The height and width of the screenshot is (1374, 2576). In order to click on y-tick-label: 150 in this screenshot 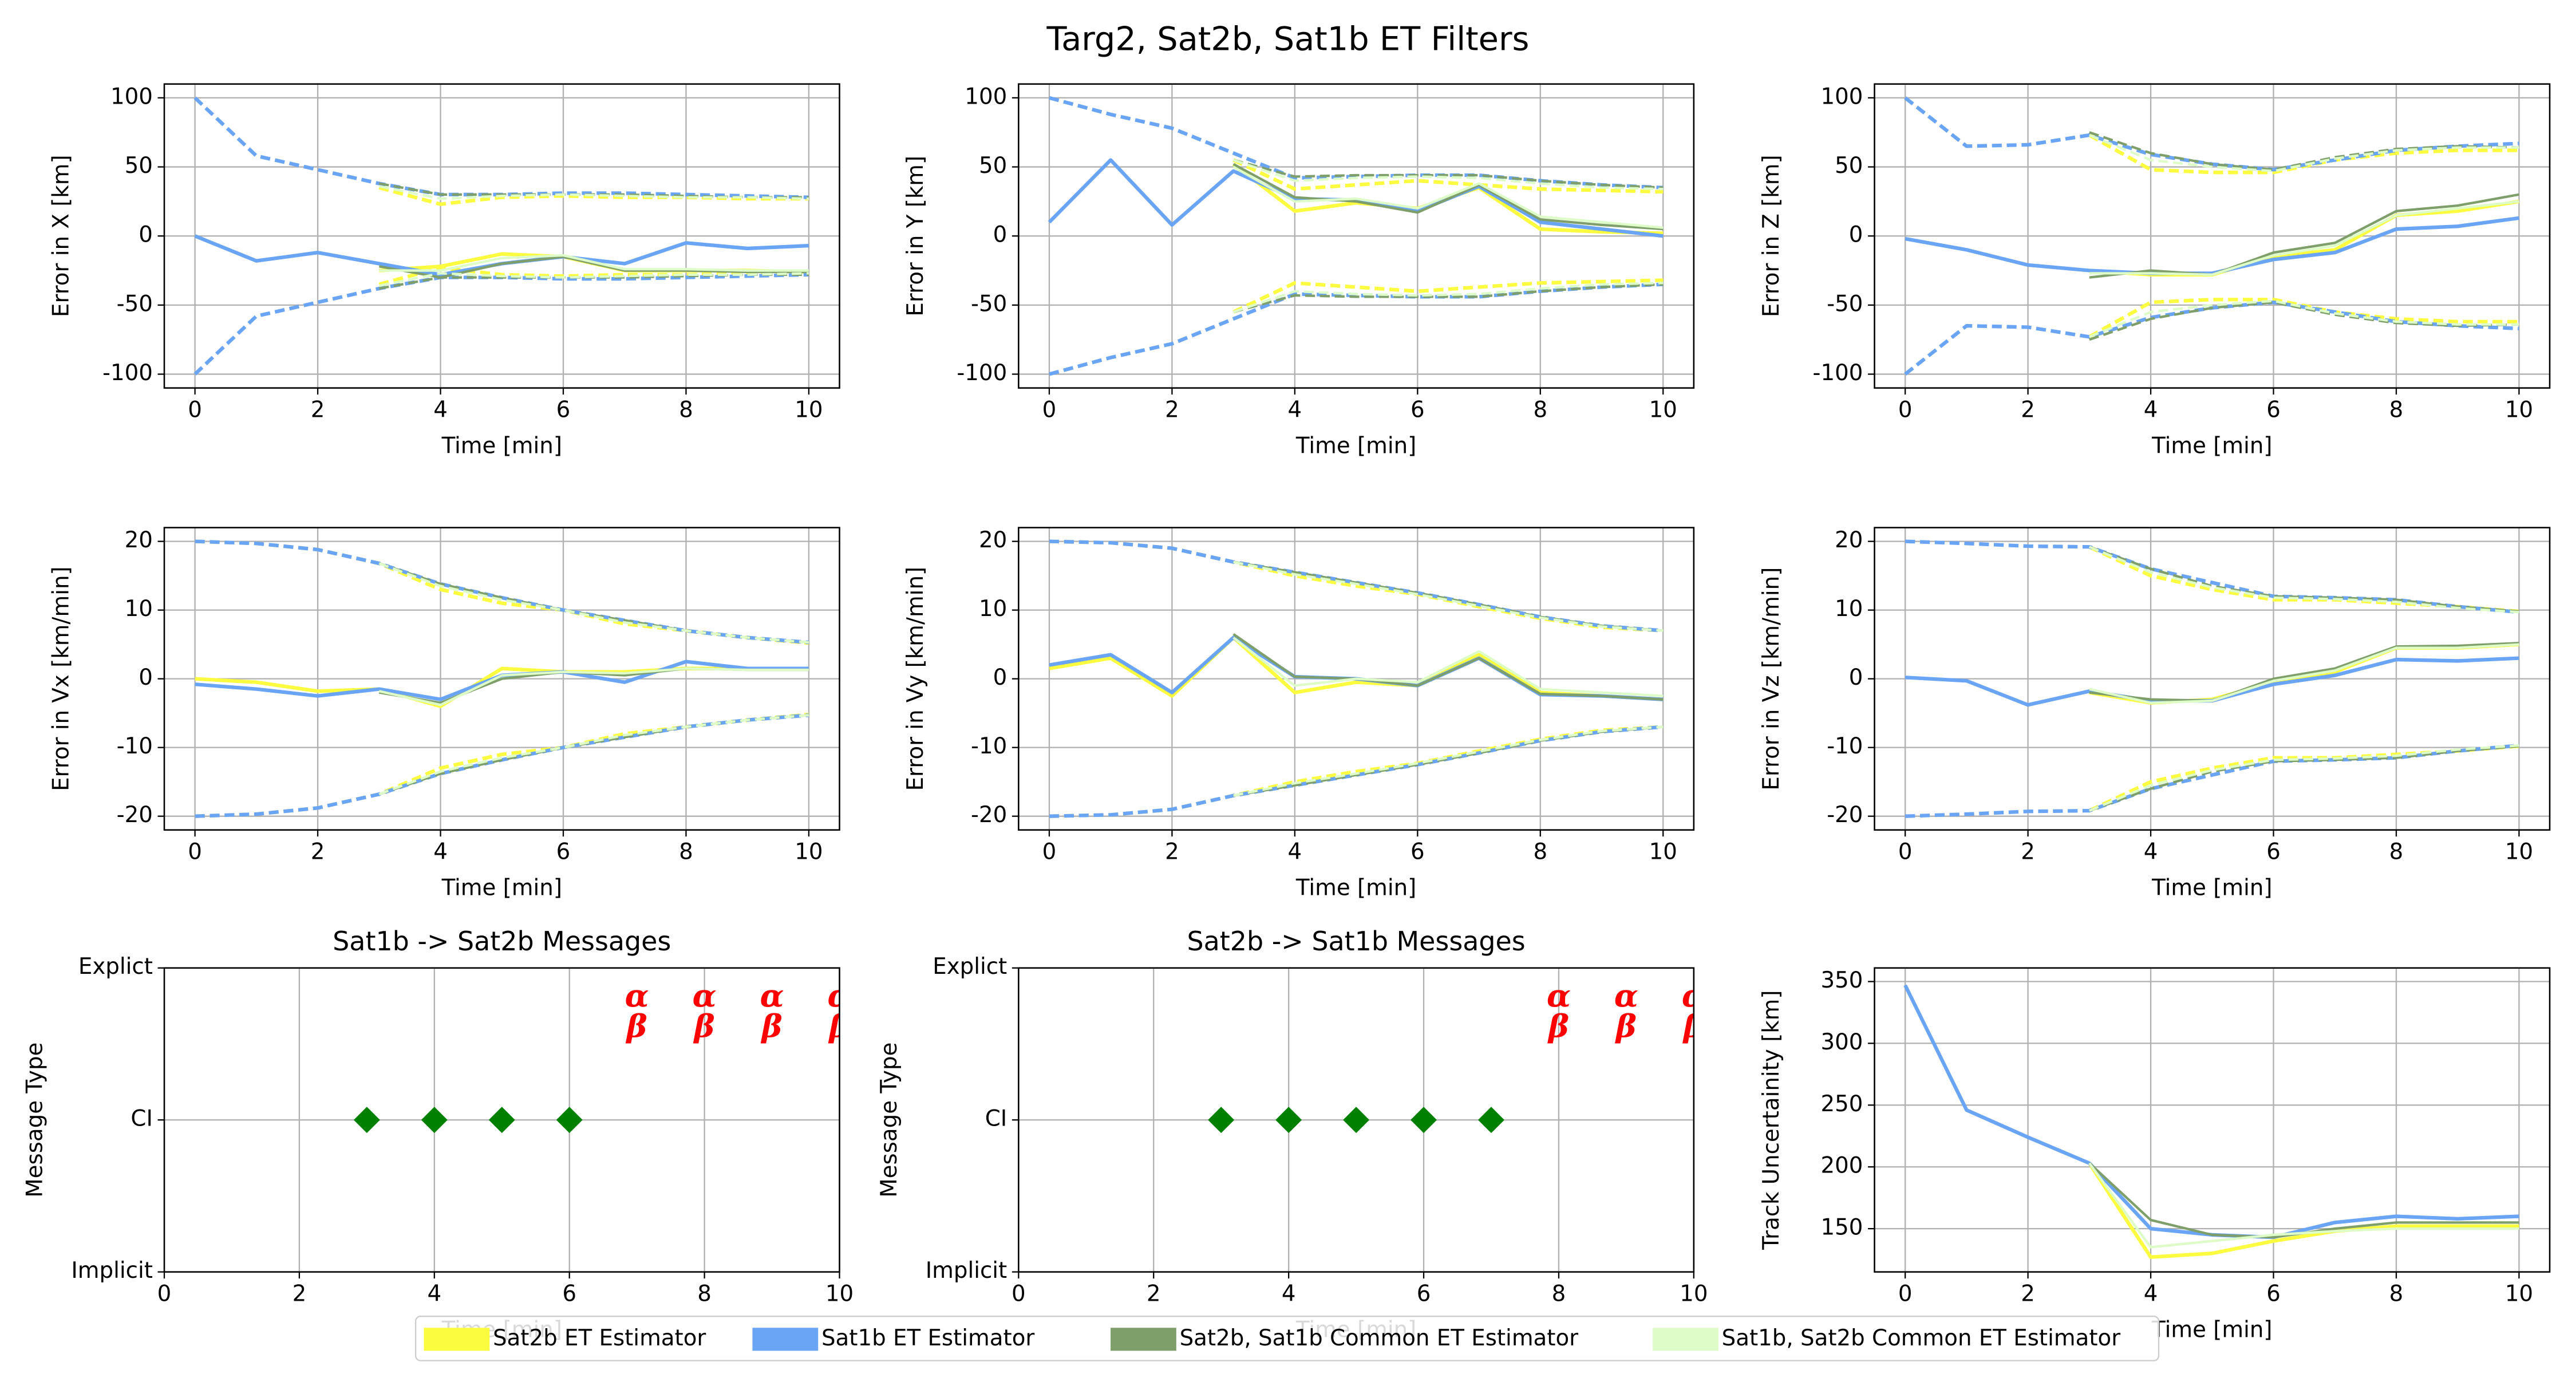, I will do `click(1842, 1228)`.